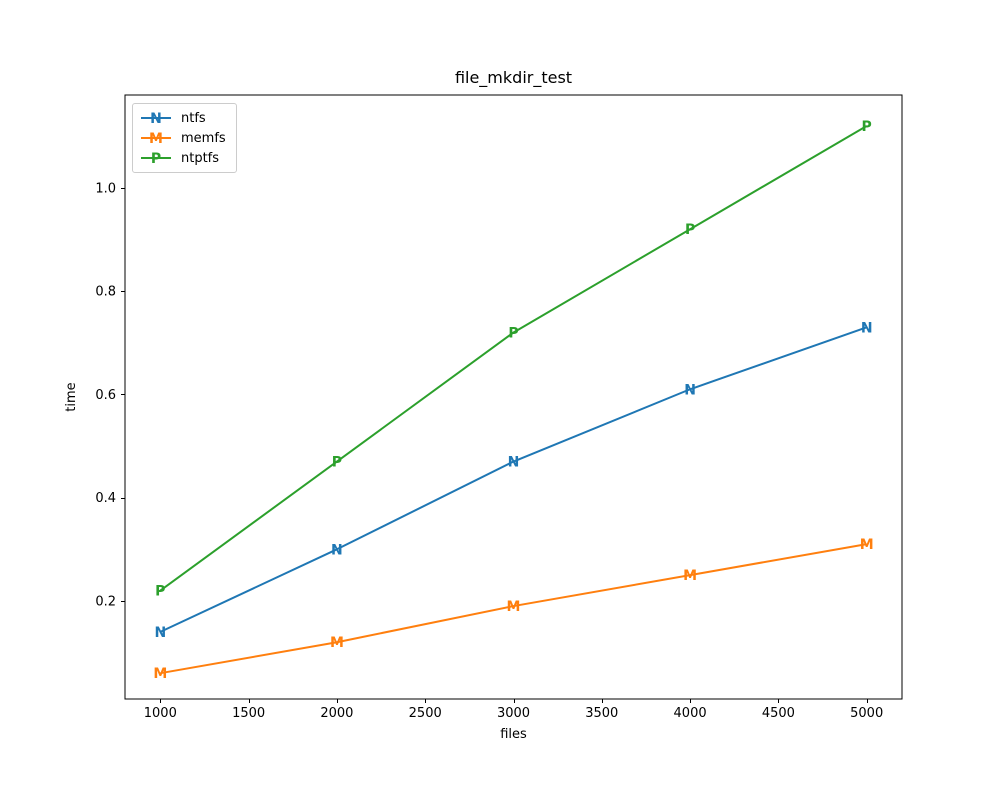 The image size is (1000, 800). Describe the element at coordinates (200, 158) in the screenshot. I see `legend-label: ntptfs` at that location.